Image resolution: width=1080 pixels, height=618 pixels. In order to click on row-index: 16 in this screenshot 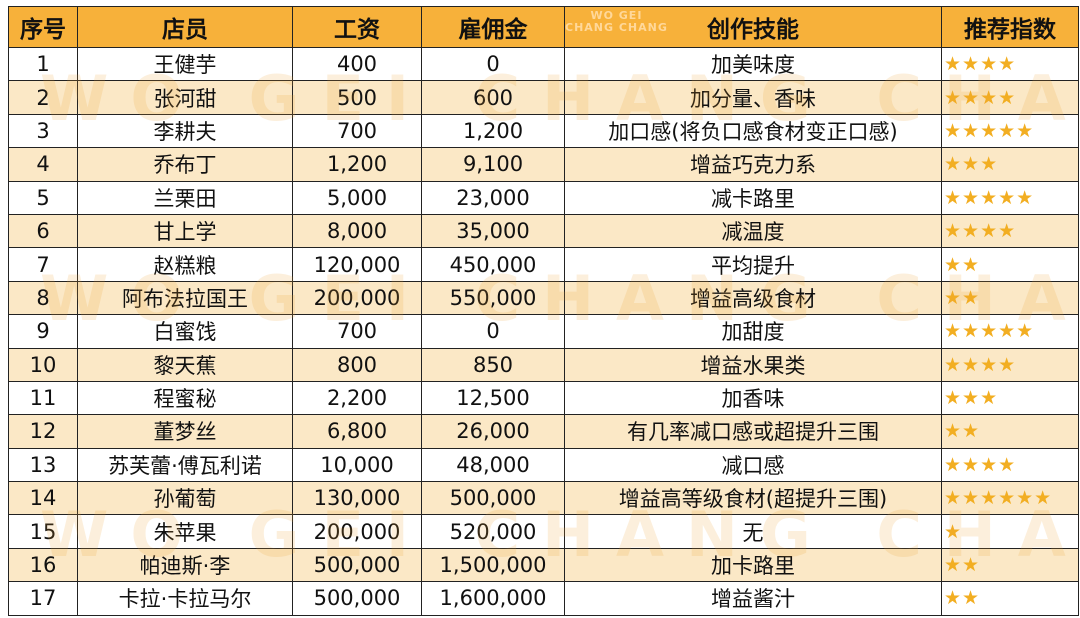, I will do `click(43, 565)`.